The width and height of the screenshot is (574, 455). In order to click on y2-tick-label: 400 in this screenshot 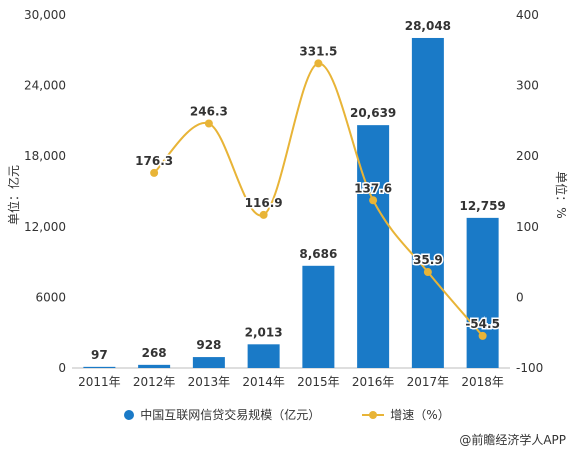, I will do `click(527, 15)`.